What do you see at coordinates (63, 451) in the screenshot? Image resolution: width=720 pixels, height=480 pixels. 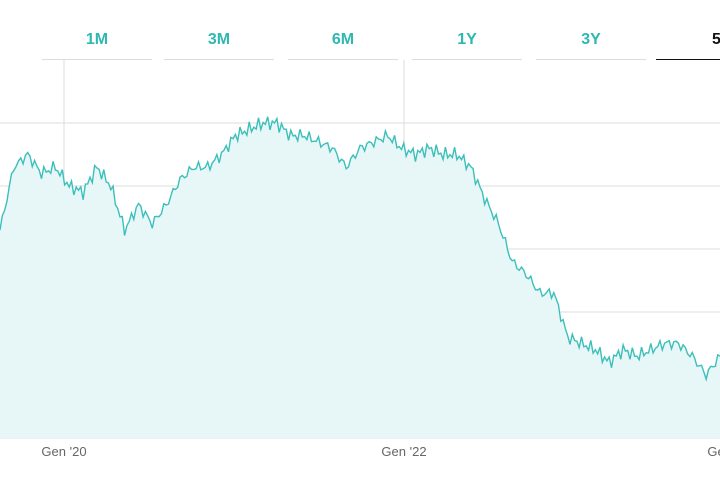 I see `x-tick-label: Gen '20` at bounding box center [63, 451].